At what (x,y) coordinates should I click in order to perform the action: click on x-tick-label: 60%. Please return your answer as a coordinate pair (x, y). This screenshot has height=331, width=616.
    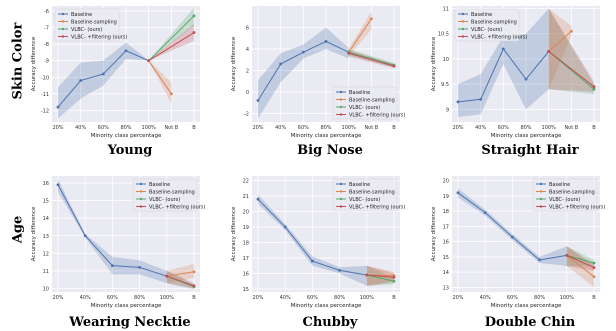
    Looking at the image, I should click on (303, 128).